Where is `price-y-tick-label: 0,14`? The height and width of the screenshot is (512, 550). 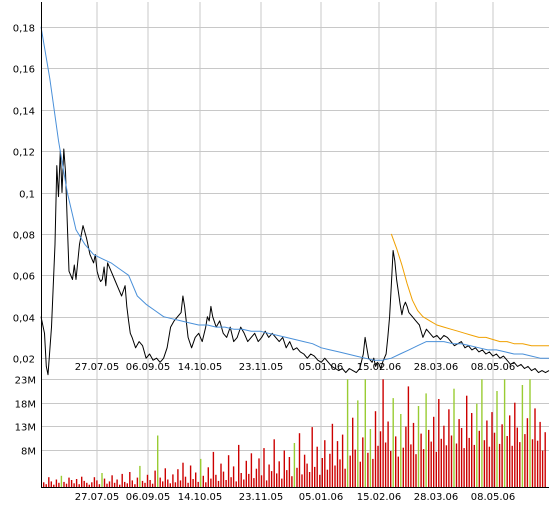
price-y-tick-label: 0,14 is located at coordinates (24, 112).